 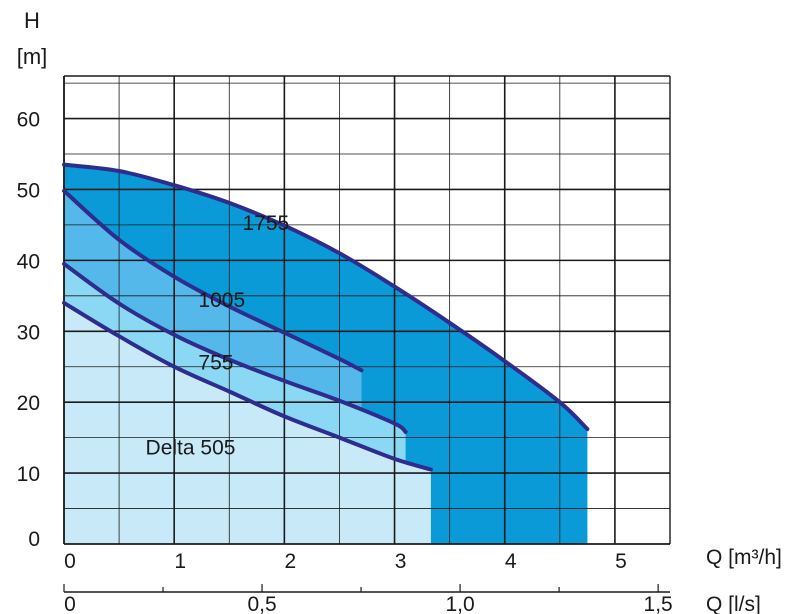 What do you see at coordinates (28, 474) in the screenshot?
I see `y-tick-label: 10` at bounding box center [28, 474].